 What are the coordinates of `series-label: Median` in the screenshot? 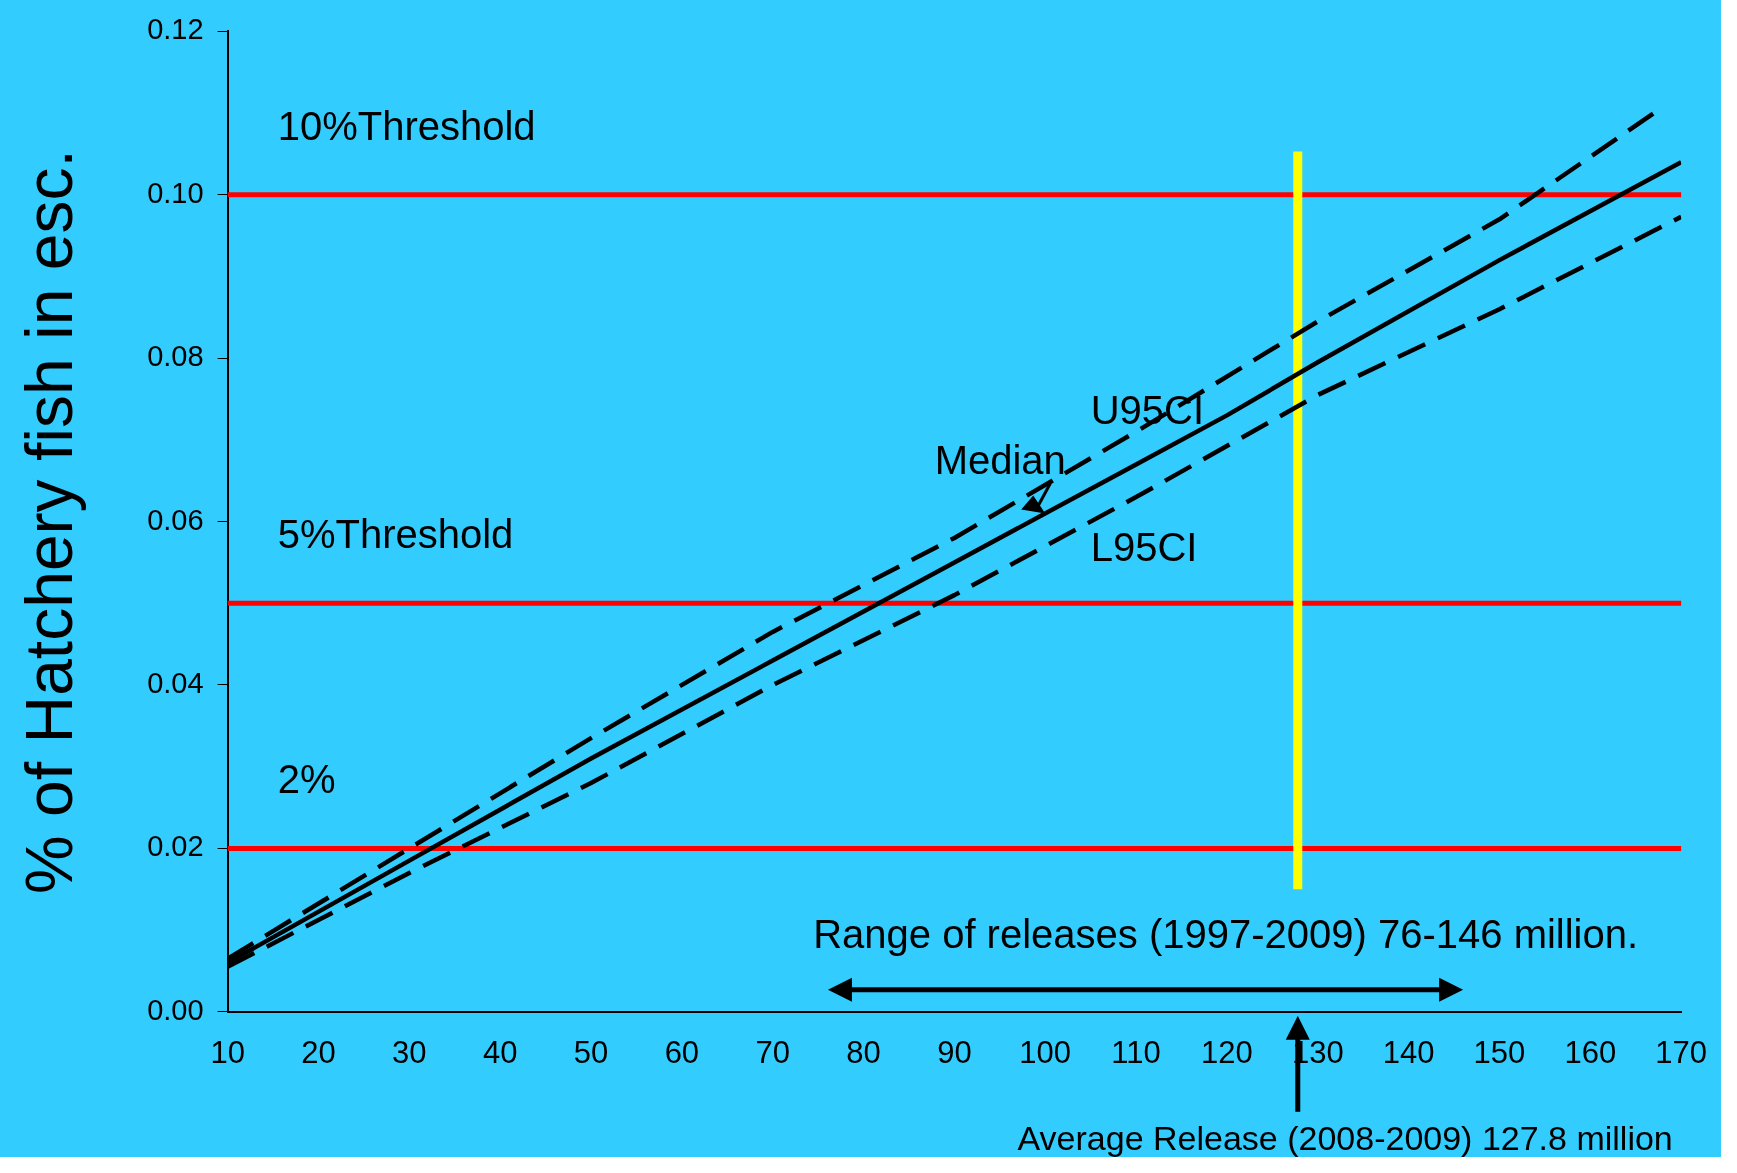 It's located at (1000, 460).